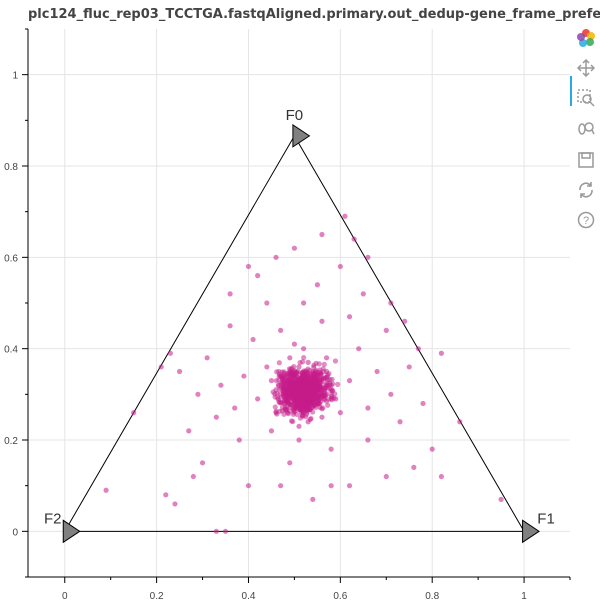  Describe the element at coordinates (586, 160) in the screenshot. I see `save-tool-icon` at that location.